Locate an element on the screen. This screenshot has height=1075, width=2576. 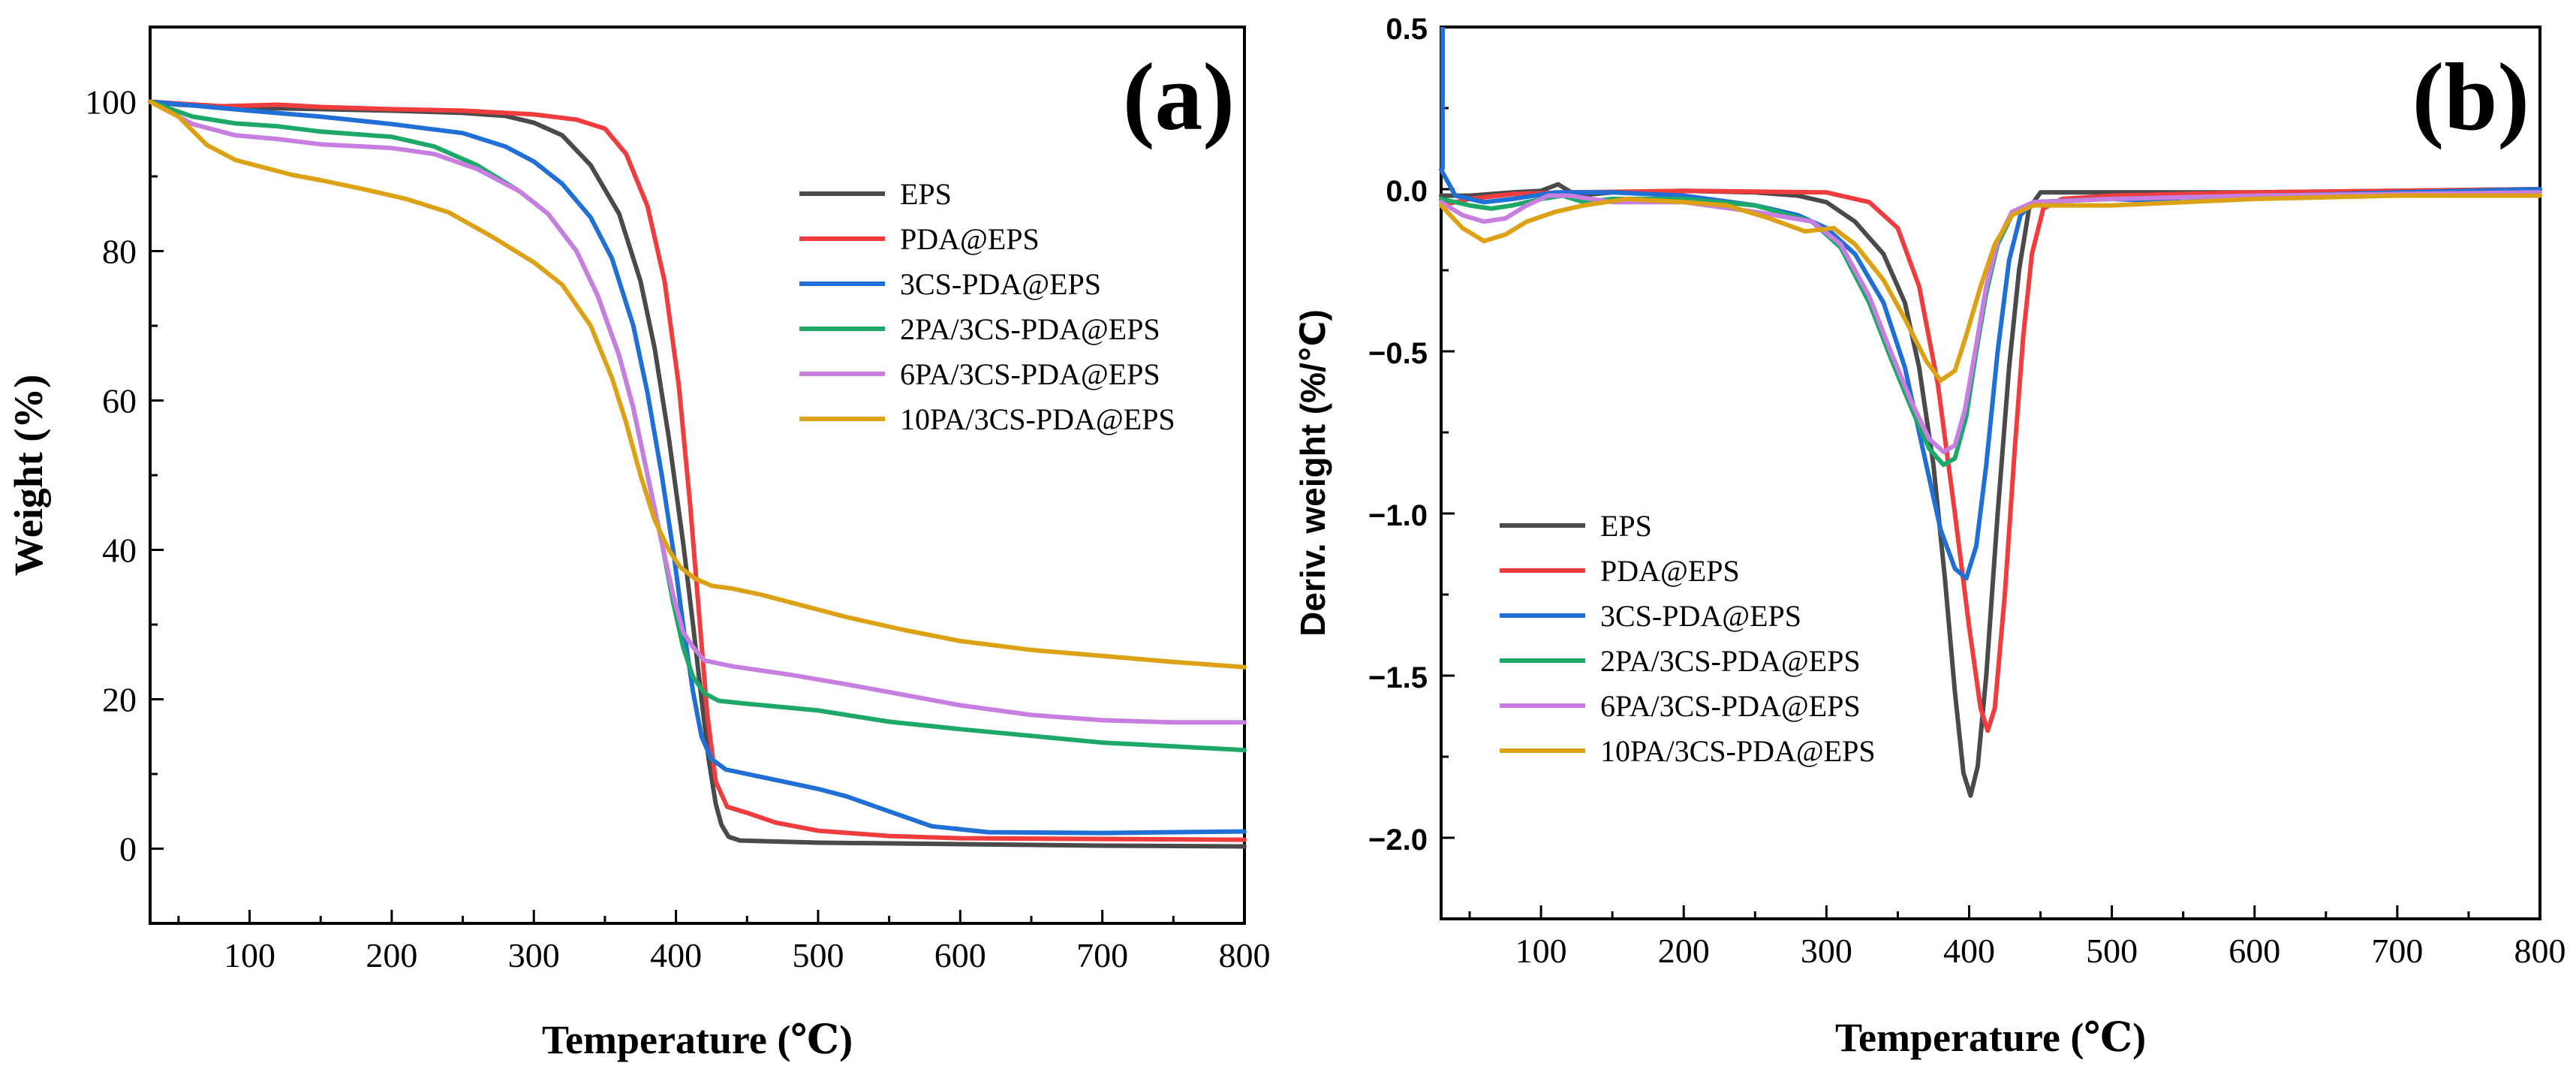
panel-a-x-axis-title: Temperature (℃) is located at coordinates (697, 1039).